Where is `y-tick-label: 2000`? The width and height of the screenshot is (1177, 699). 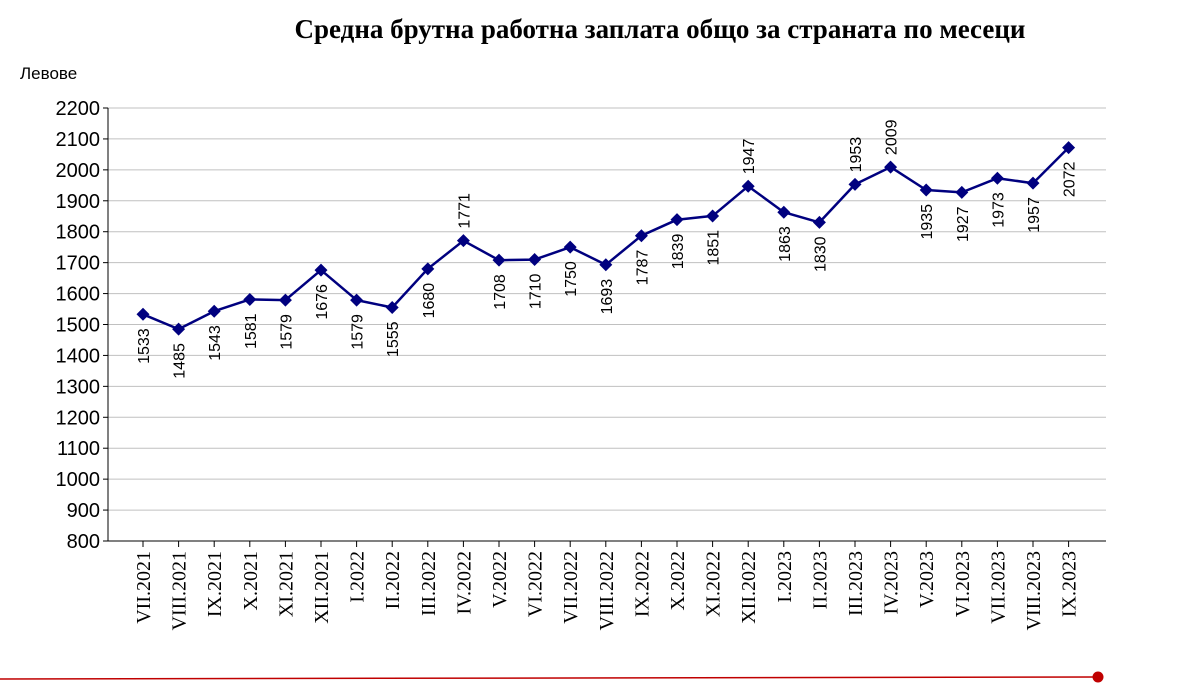
y-tick-label: 2000 is located at coordinates (78, 171).